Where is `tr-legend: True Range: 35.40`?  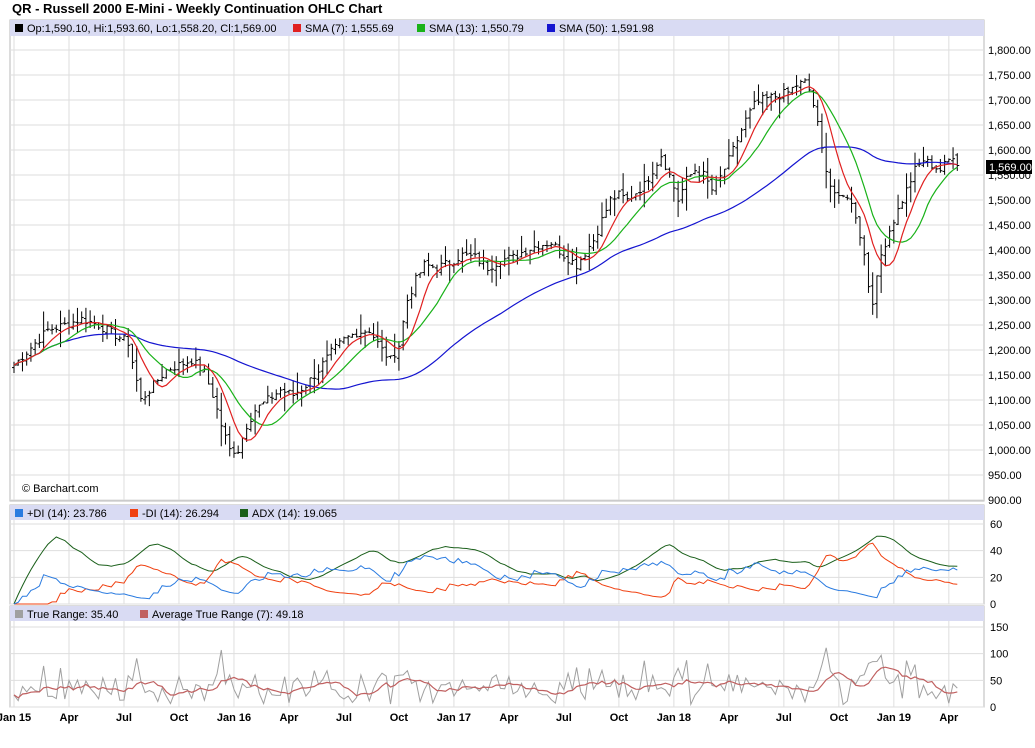
tr-legend: True Range: 35.40 is located at coordinates (72, 615).